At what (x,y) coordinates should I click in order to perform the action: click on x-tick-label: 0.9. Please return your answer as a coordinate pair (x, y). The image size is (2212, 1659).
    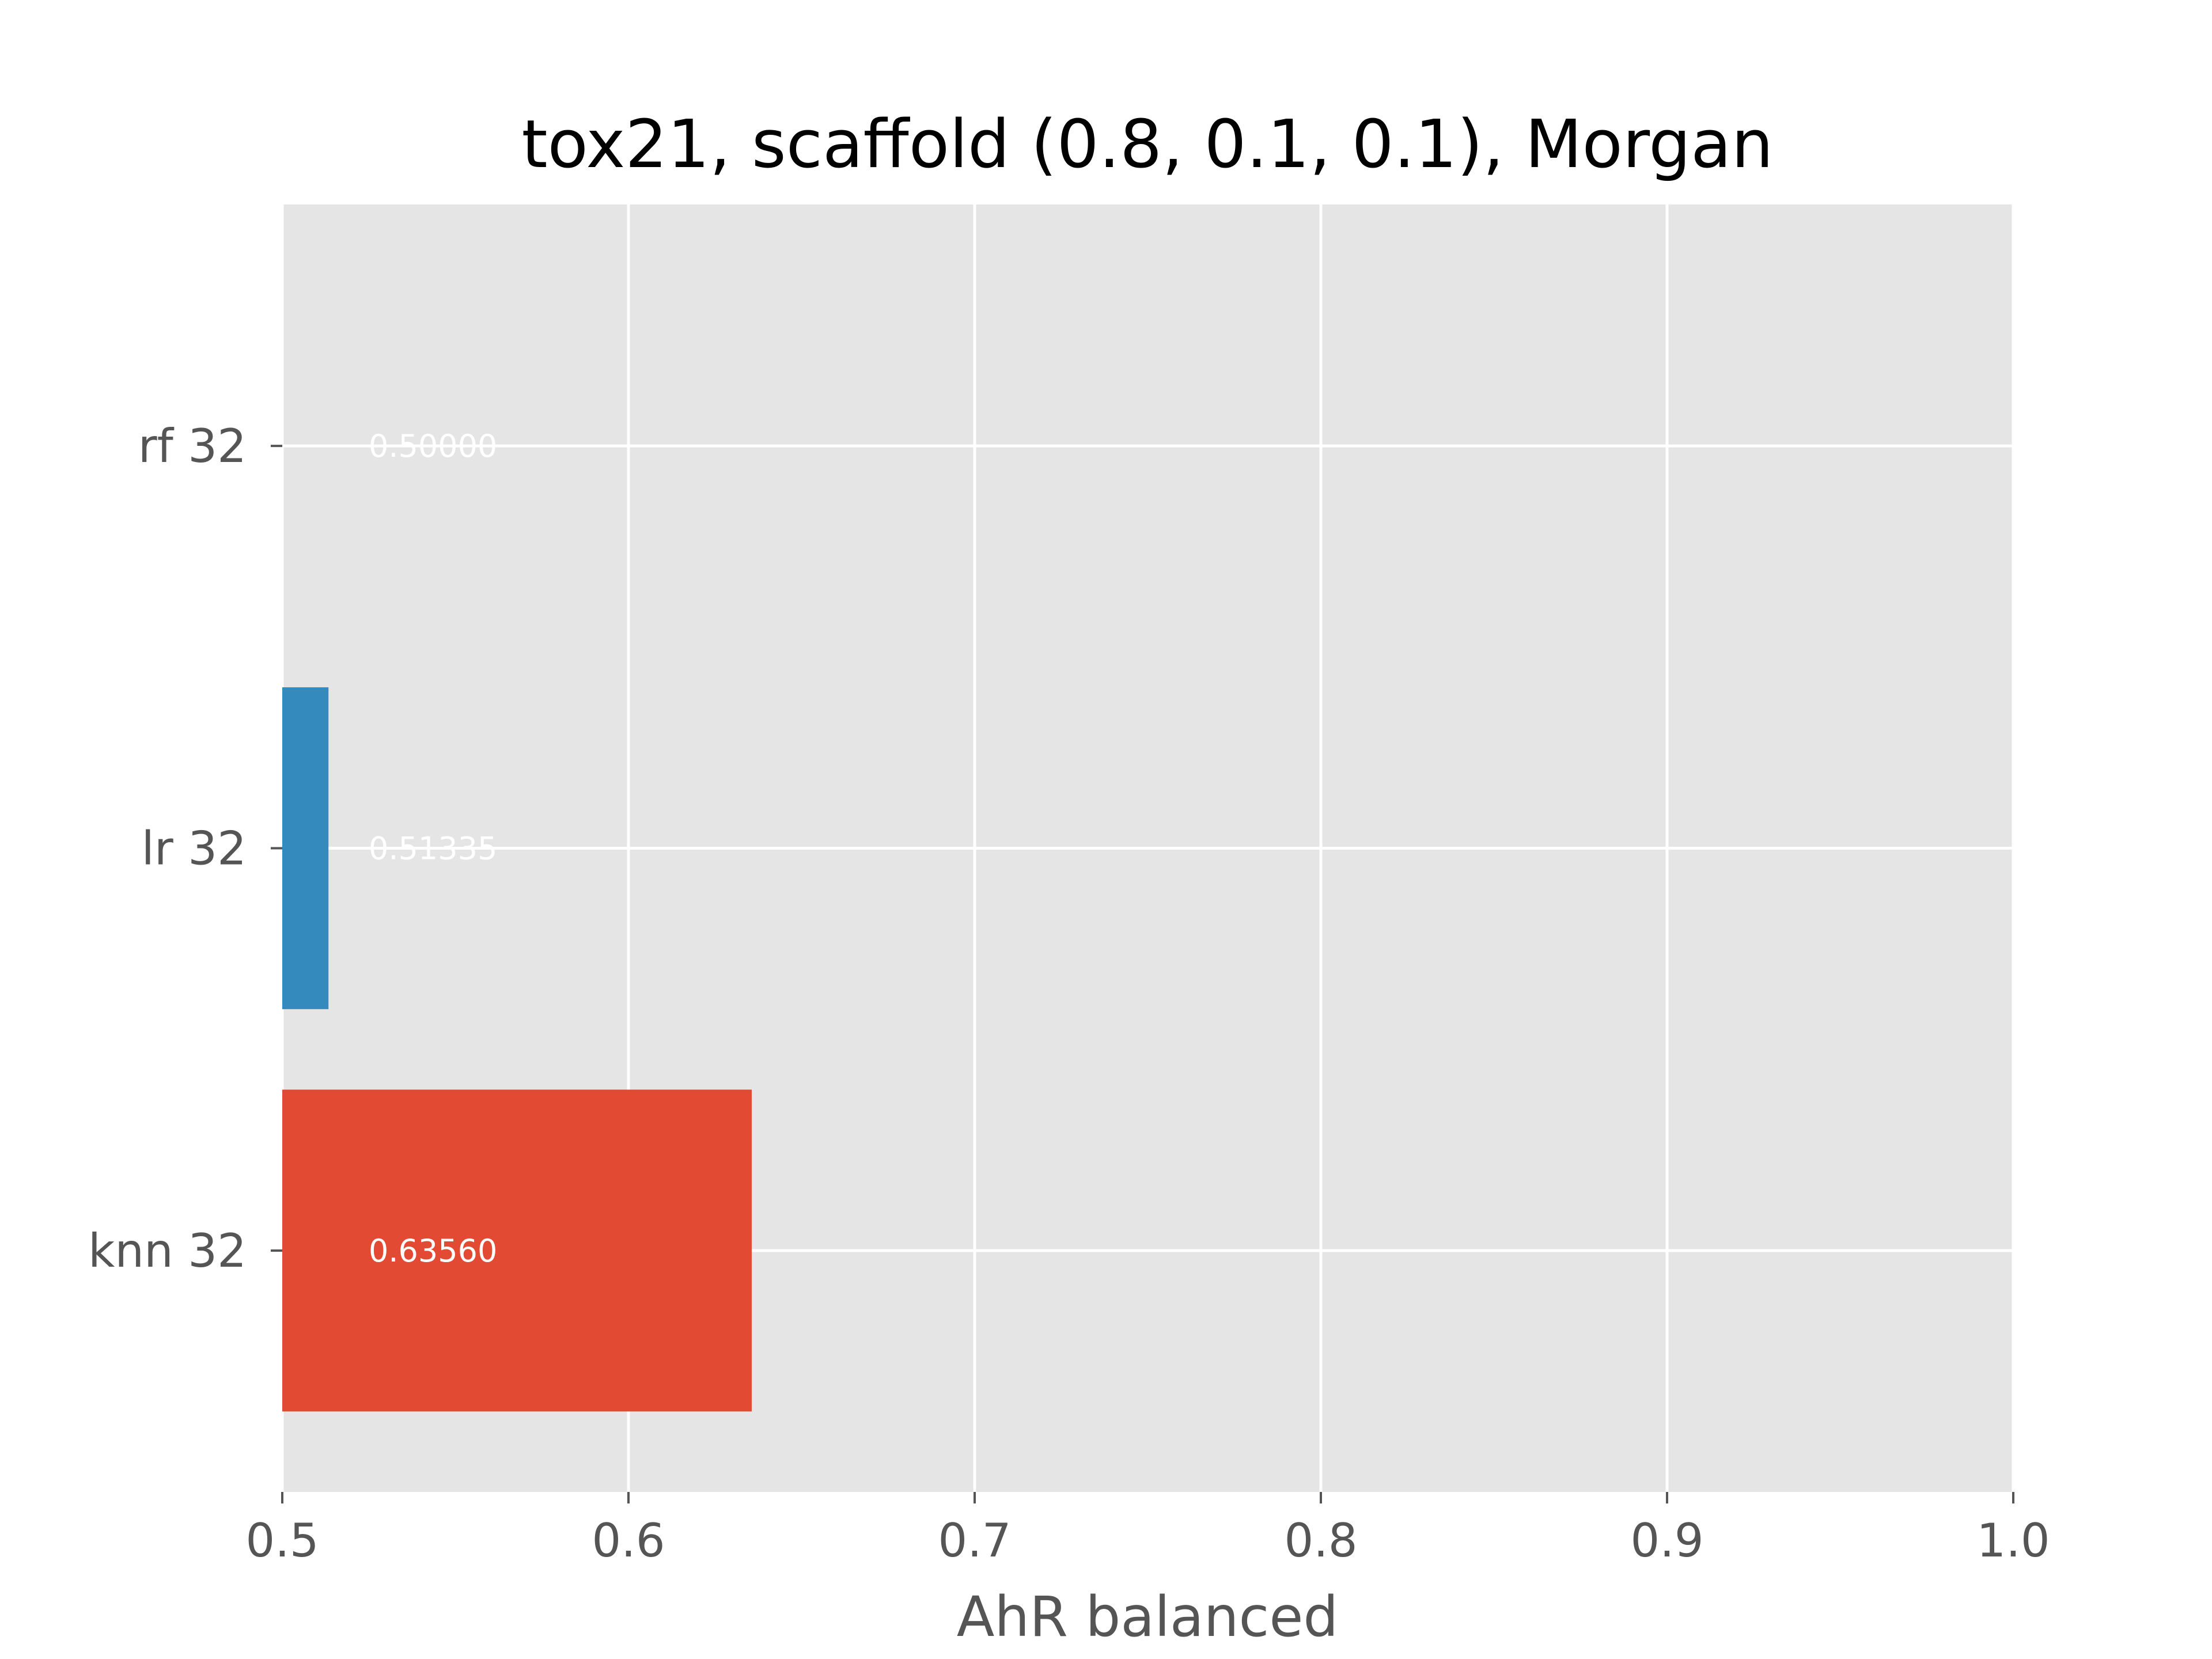
    Looking at the image, I should click on (1666, 1540).